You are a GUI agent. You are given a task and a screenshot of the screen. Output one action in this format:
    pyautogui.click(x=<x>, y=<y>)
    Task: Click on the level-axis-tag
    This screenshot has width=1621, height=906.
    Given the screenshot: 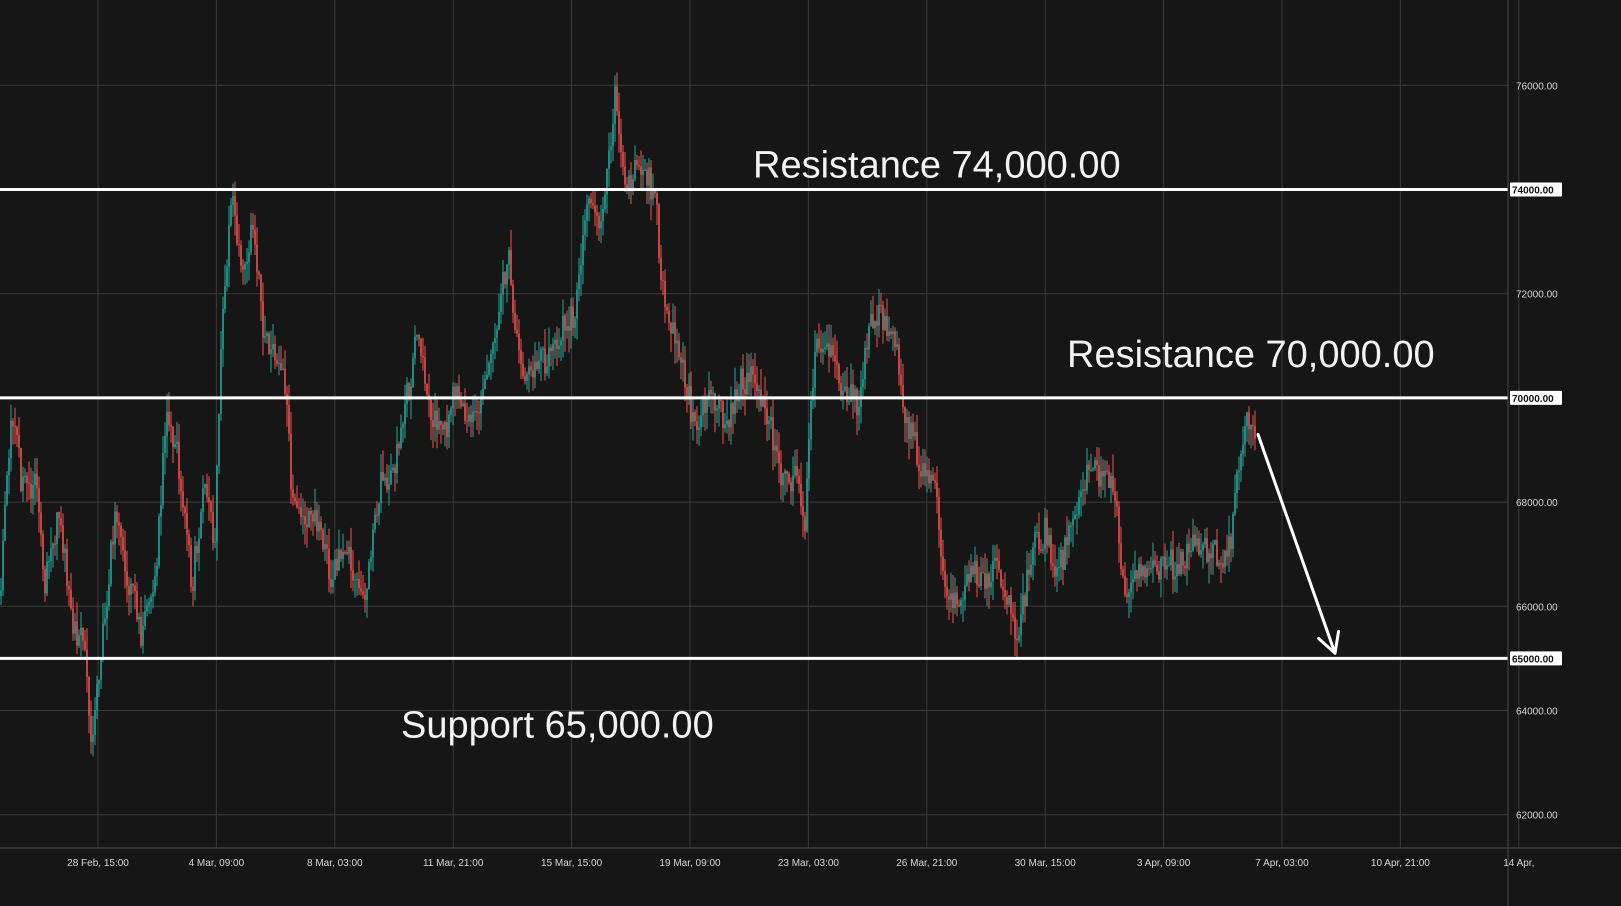 What is the action you would take?
    pyautogui.click(x=1536, y=189)
    